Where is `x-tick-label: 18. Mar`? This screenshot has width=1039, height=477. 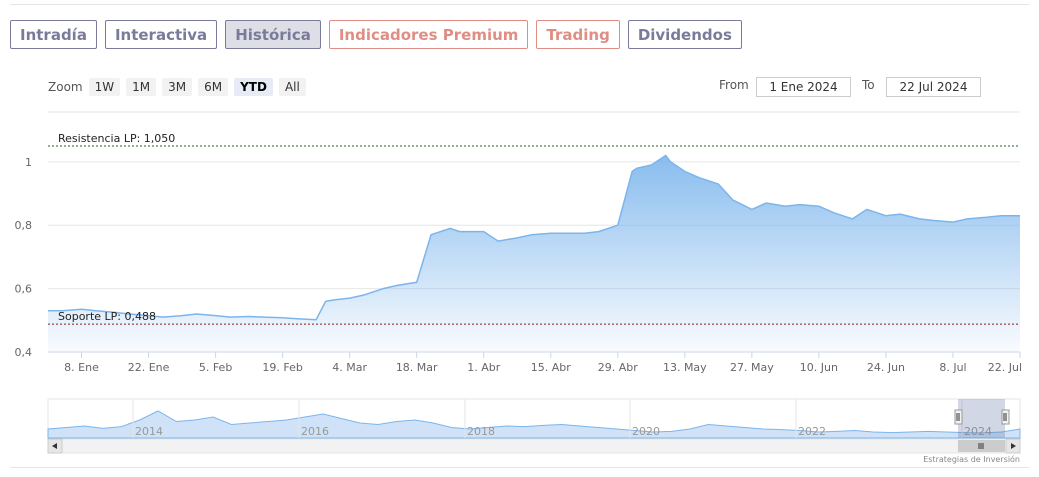
x-tick-label: 18. Mar is located at coordinates (417, 367).